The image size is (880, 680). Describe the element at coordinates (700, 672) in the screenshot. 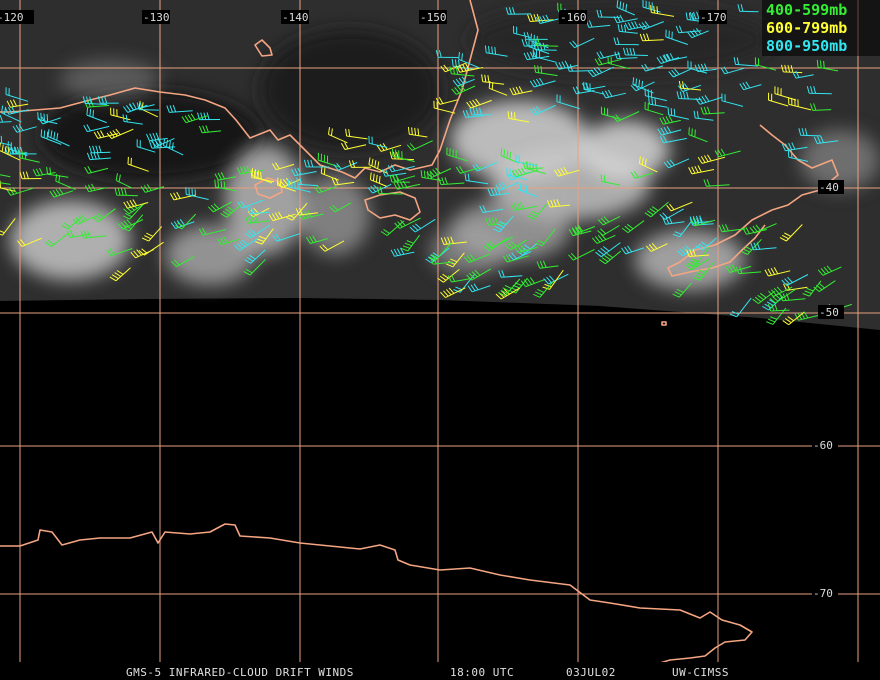

I see `footer-source: UW-CIMSS` at that location.